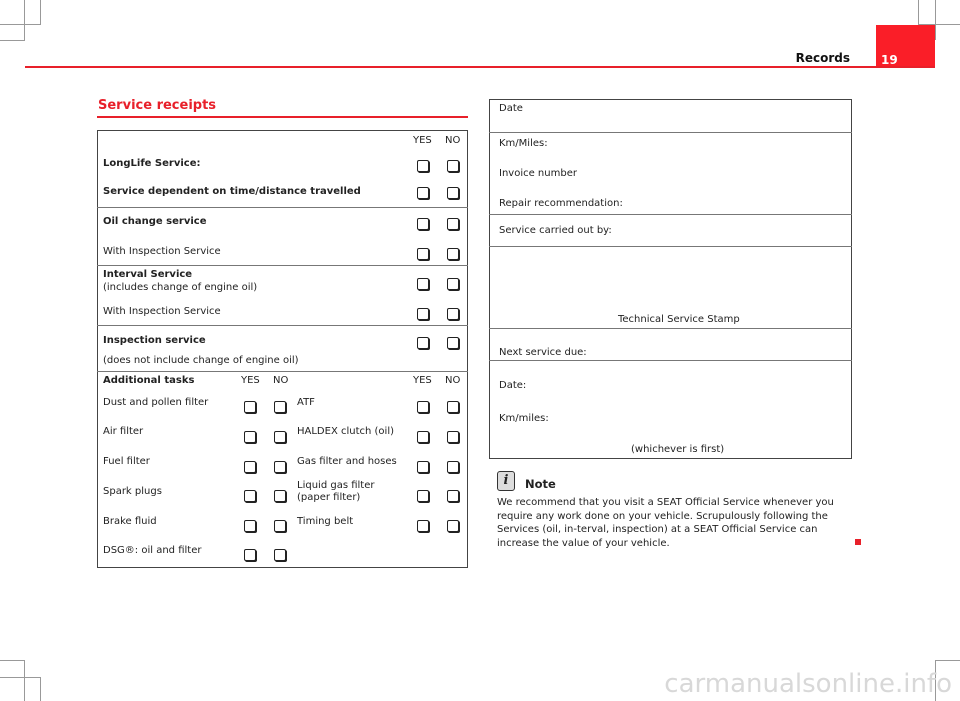  Describe the element at coordinates (453, 314) in the screenshot. I see `checkbox-interval-inspection-no` at that location.